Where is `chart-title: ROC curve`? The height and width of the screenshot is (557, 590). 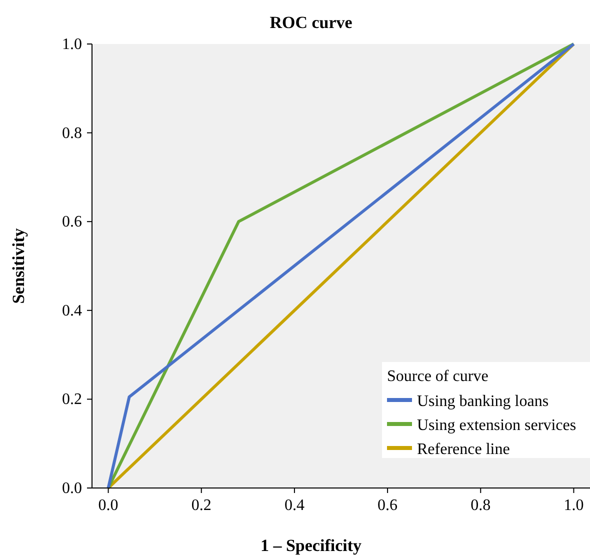
chart-title: ROC curve is located at coordinates (311, 22).